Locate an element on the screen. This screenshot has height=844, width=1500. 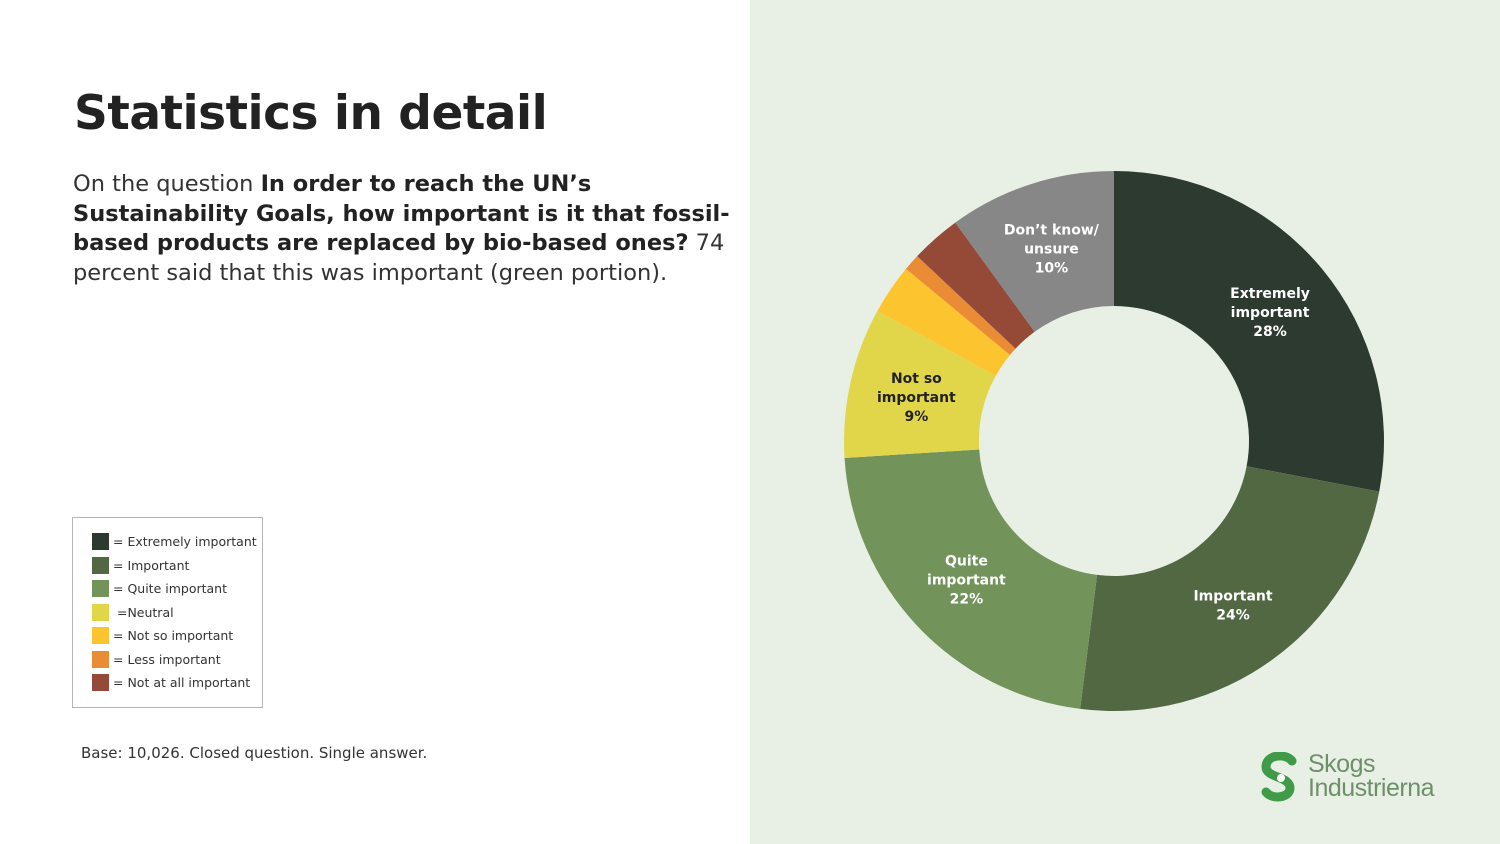
logo-s-mark-icon is located at coordinates (1279, 776).